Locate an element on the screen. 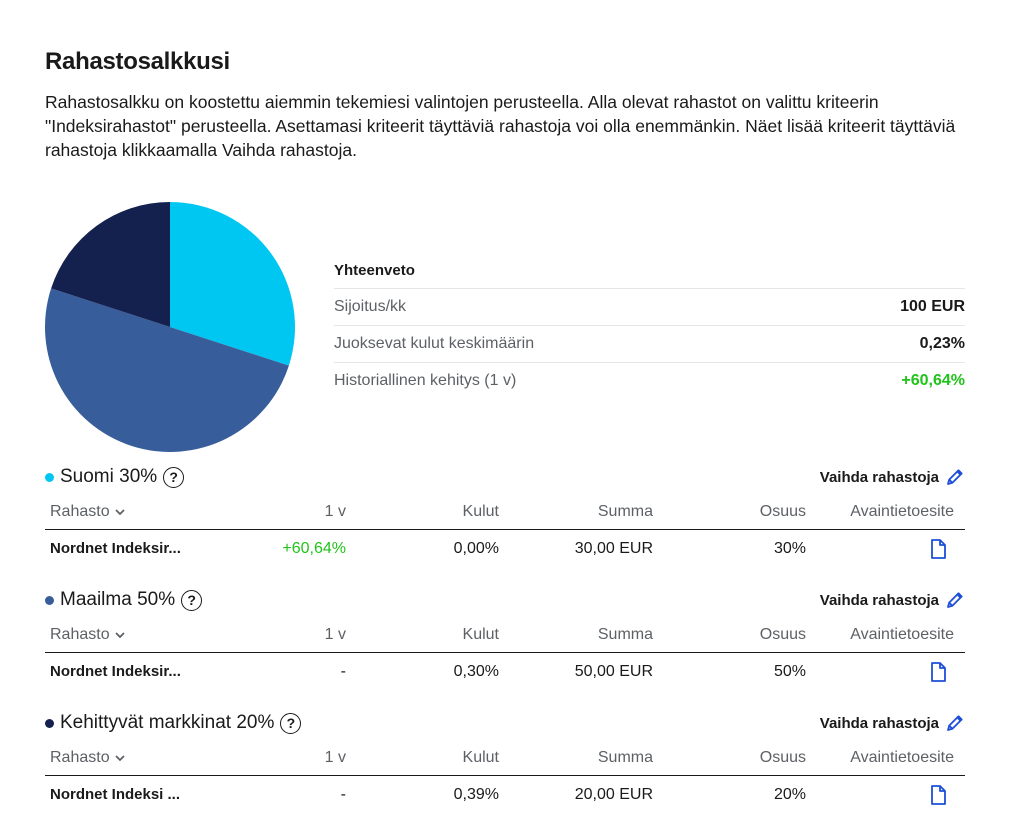  summary-row-history: Historiallinen kehitys (1 v) +60,64% is located at coordinates (649, 381).